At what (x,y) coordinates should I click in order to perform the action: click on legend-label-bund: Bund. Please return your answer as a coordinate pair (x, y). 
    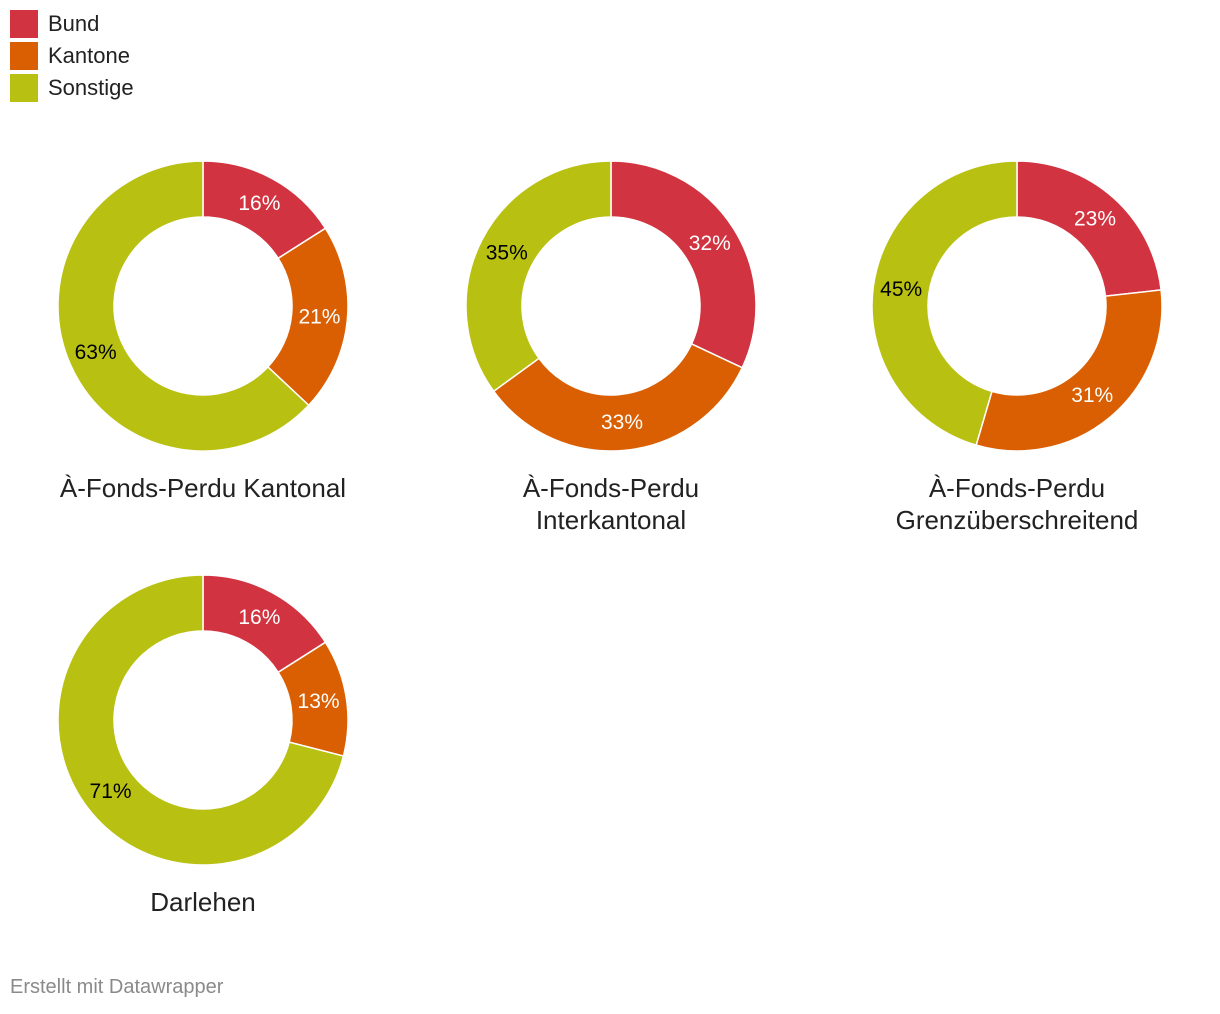
    Looking at the image, I should click on (74, 23).